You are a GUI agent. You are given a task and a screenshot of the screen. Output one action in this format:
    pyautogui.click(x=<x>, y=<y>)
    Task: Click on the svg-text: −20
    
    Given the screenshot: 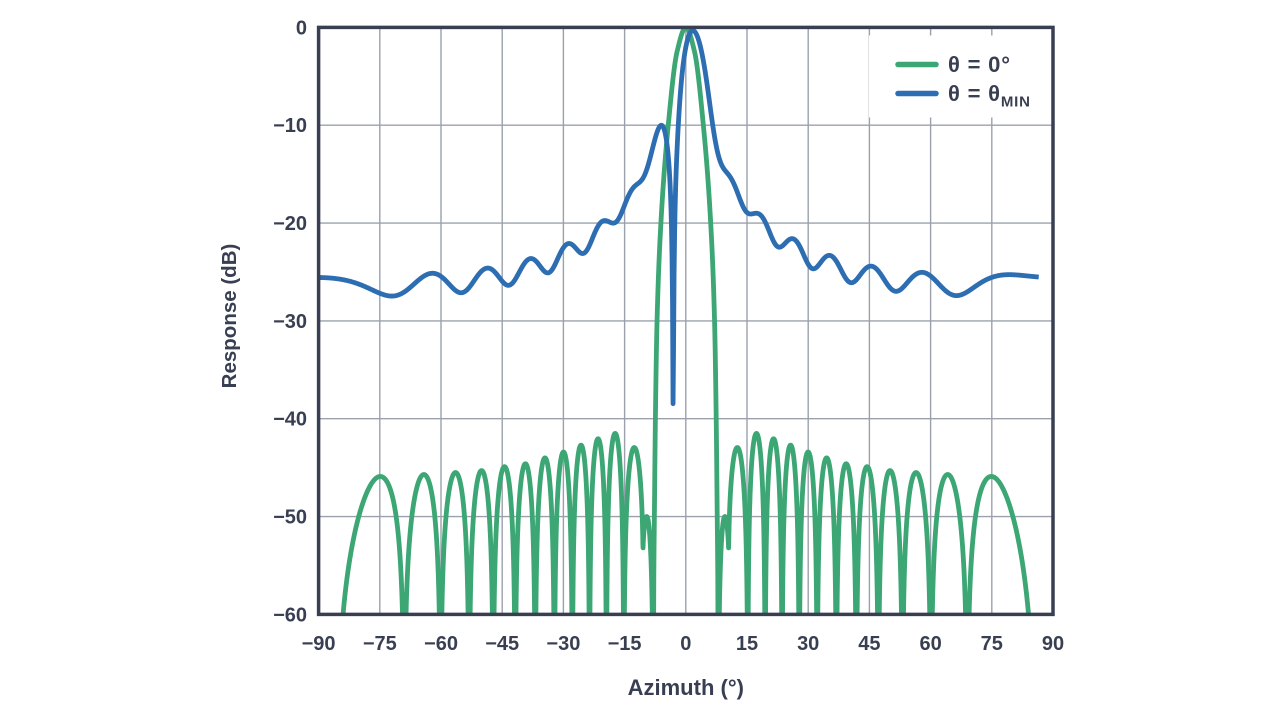 What is the action you would take?
    pyautogui.click(x=290, y=224)
    